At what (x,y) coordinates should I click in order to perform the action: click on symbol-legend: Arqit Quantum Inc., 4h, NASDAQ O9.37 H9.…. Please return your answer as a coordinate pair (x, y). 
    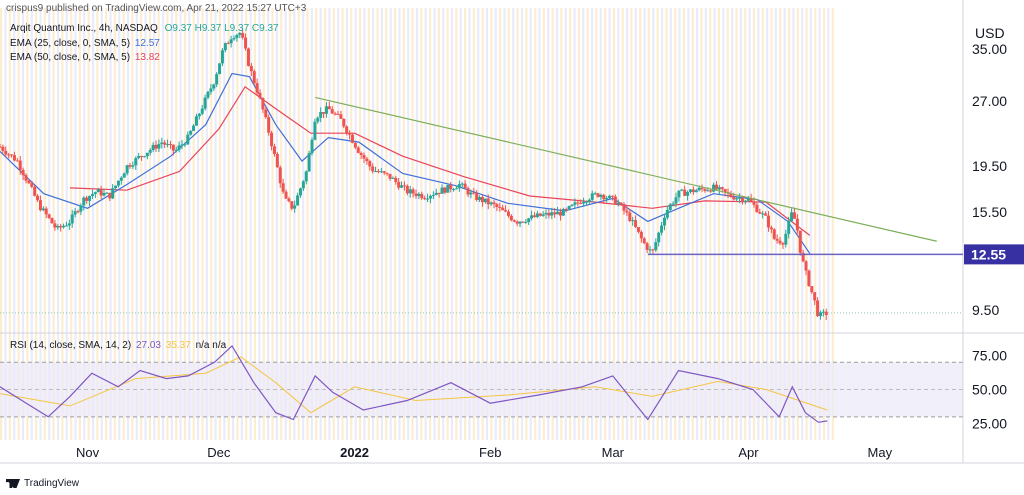
    Looking at the image, I should click on (144, 28).